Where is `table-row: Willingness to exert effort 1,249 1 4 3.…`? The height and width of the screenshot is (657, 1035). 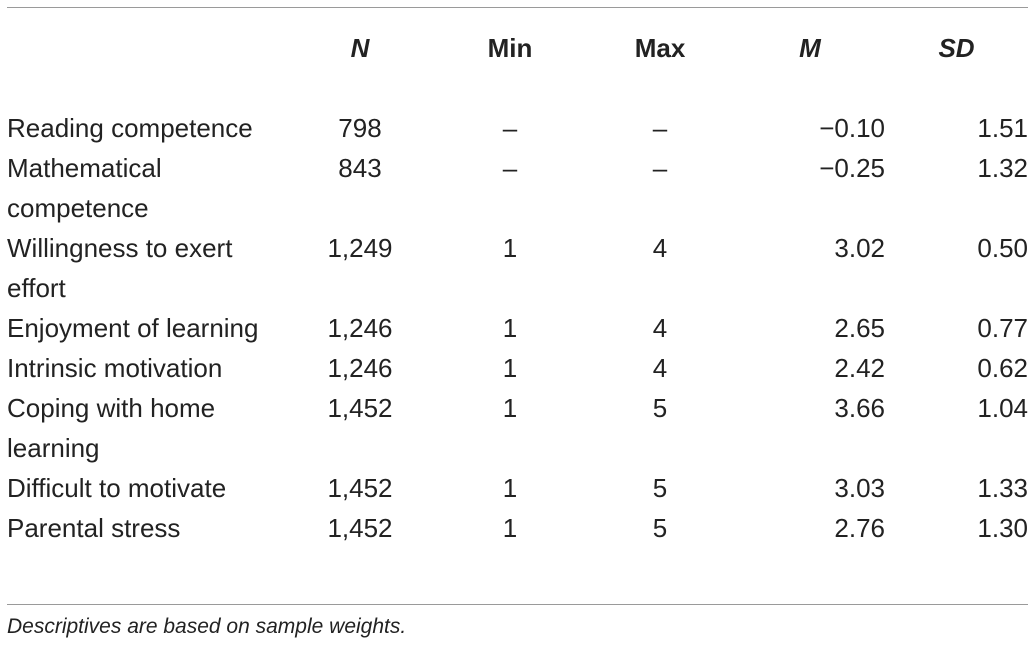 table-row: Willingness to exert effort 1,249 1 4 3.… is located at coordinates (517, 268).